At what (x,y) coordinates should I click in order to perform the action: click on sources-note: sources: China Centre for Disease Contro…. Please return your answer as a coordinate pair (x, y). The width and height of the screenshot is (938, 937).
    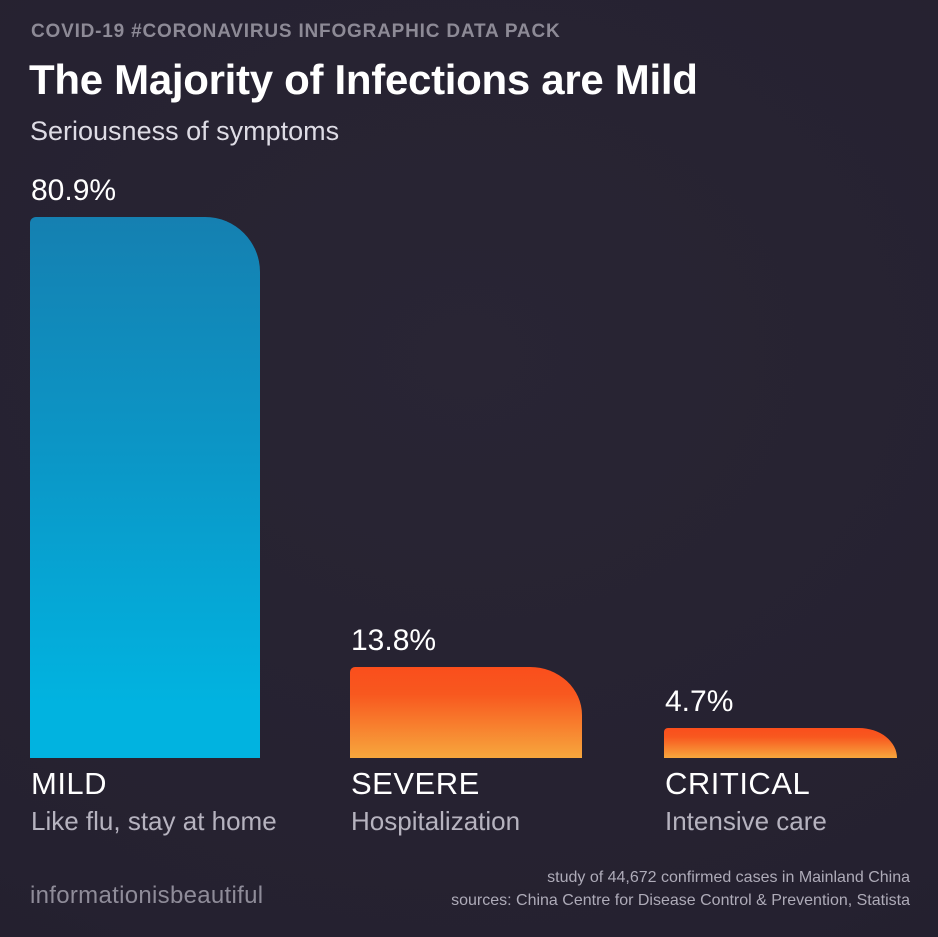
    Looking at the image, I should click on (680, 900).